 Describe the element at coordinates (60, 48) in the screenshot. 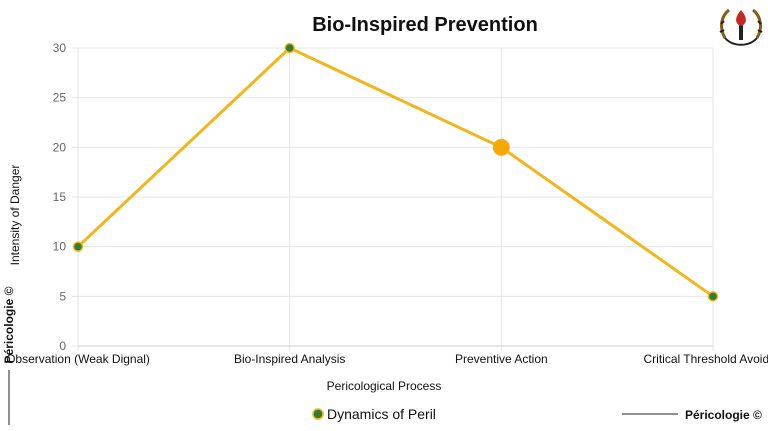

I see `y-tick-label: 30` at that location.